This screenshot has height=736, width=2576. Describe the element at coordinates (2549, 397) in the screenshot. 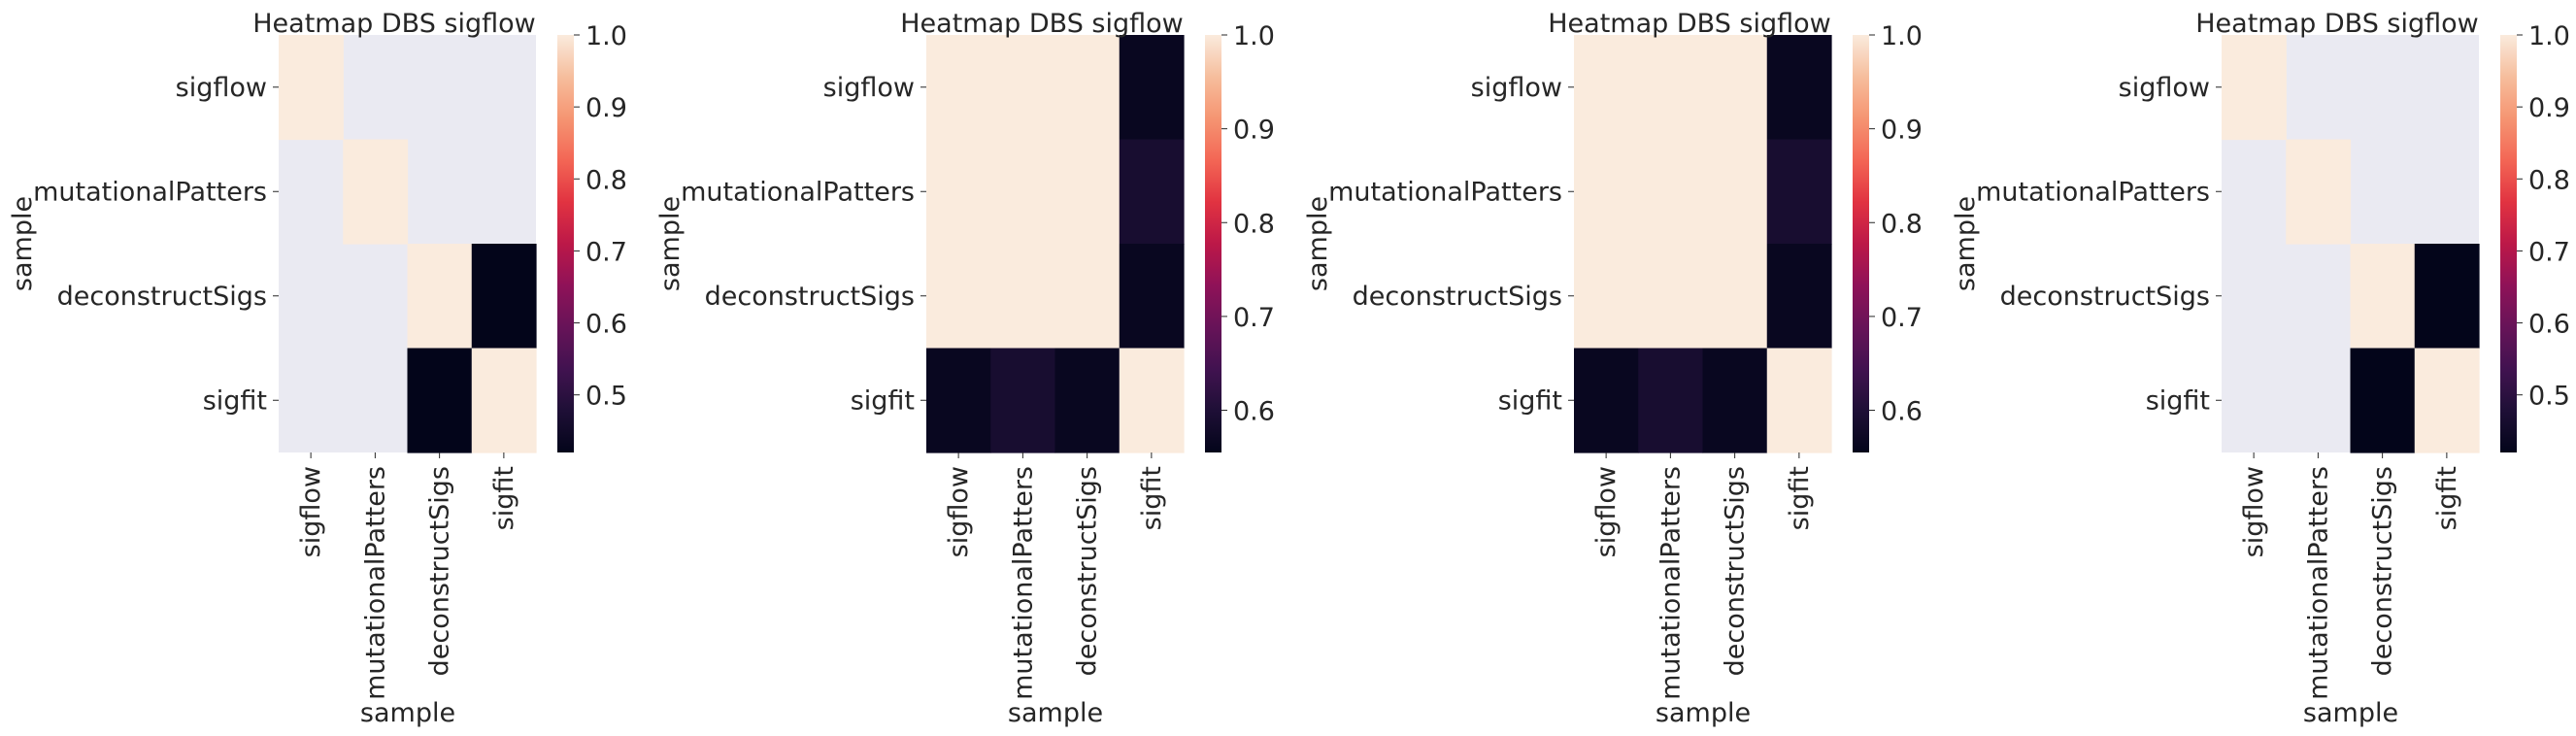

I see `colorbar-tick-label-6: 0.5` at that location.